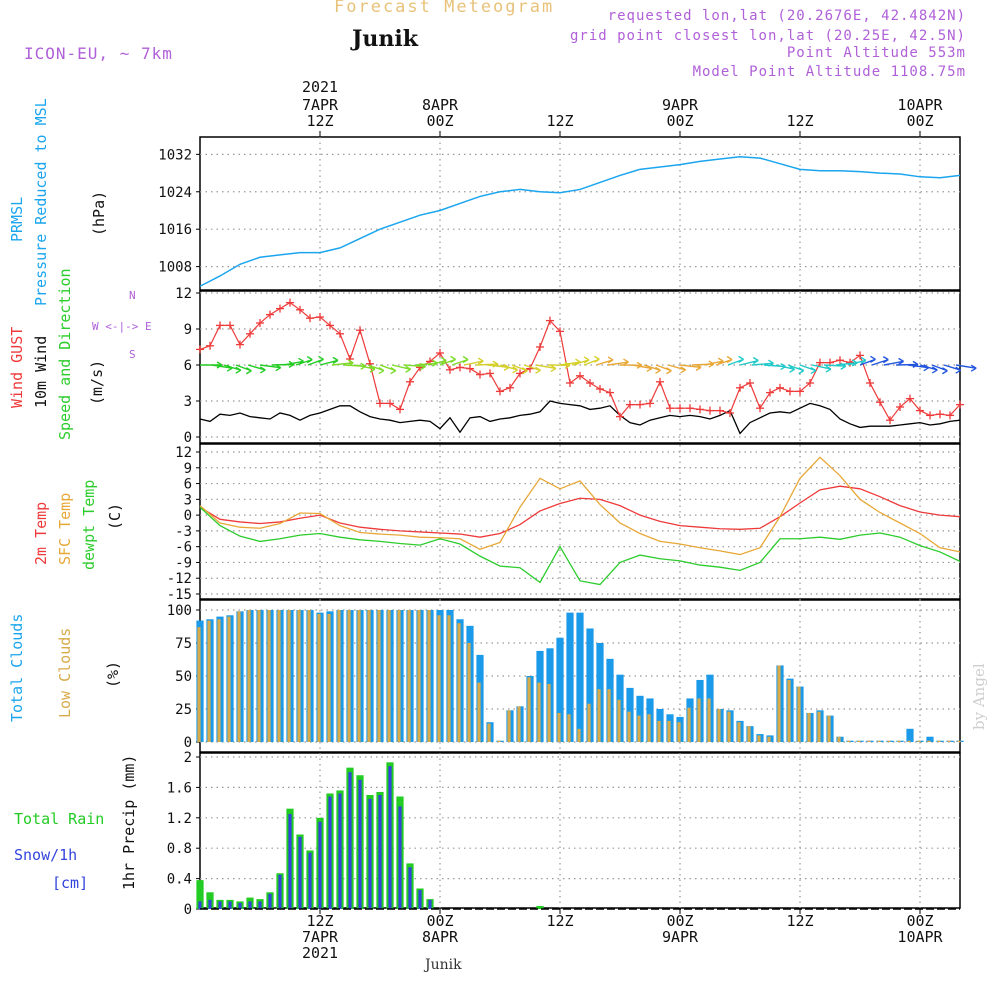 Image resolution: width=1000 pixels, height=1000 pixels. Describe the element at coordinates (680, 937) in the screenshot. I see `bottom-time-label: 9APR` at that location.